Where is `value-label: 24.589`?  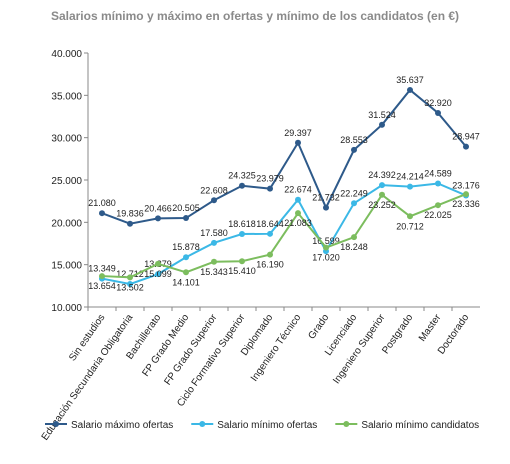 value-label: 24.589 is located at coordinates (438, 173).